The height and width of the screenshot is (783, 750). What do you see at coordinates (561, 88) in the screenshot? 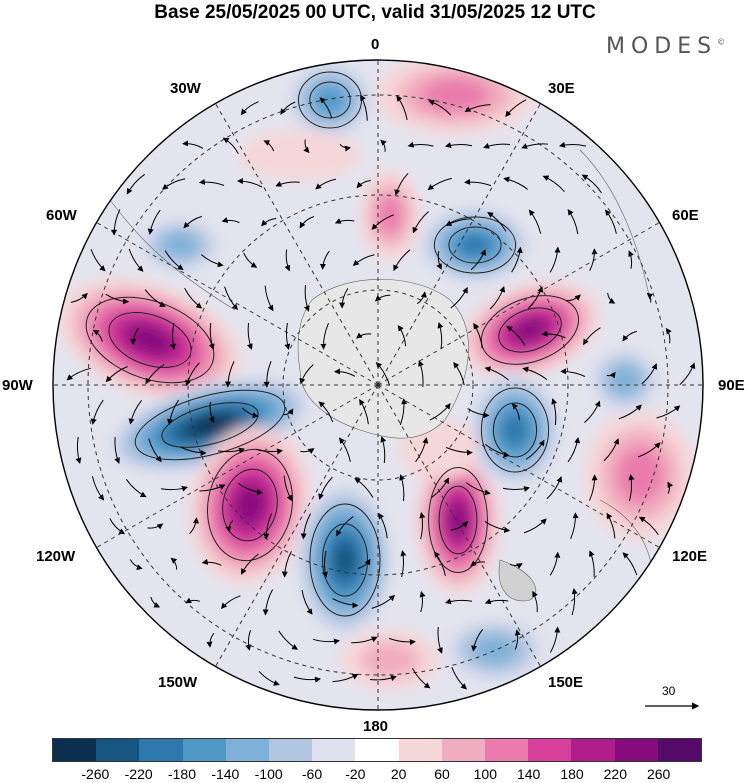
I see `lon-label-30e: 30E` at bounding box center [561, 88].